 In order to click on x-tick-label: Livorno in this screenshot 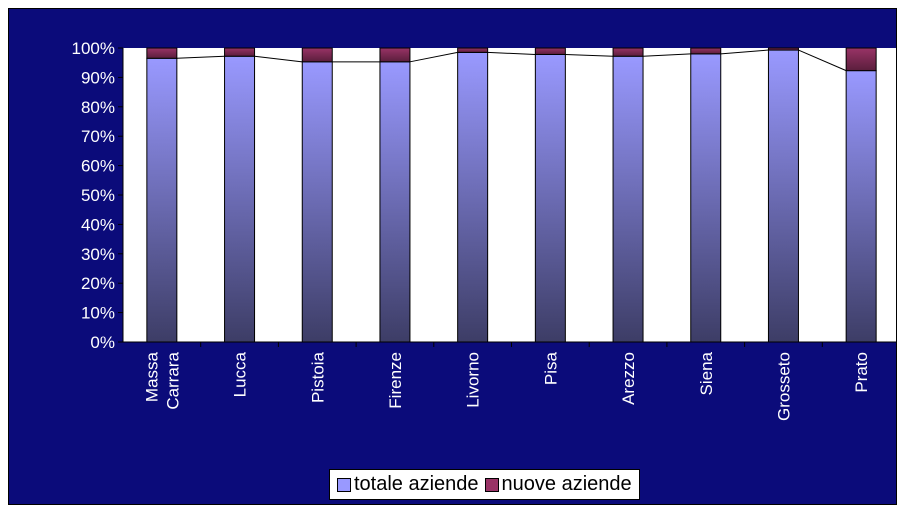, I will do `click(473, 380)`.